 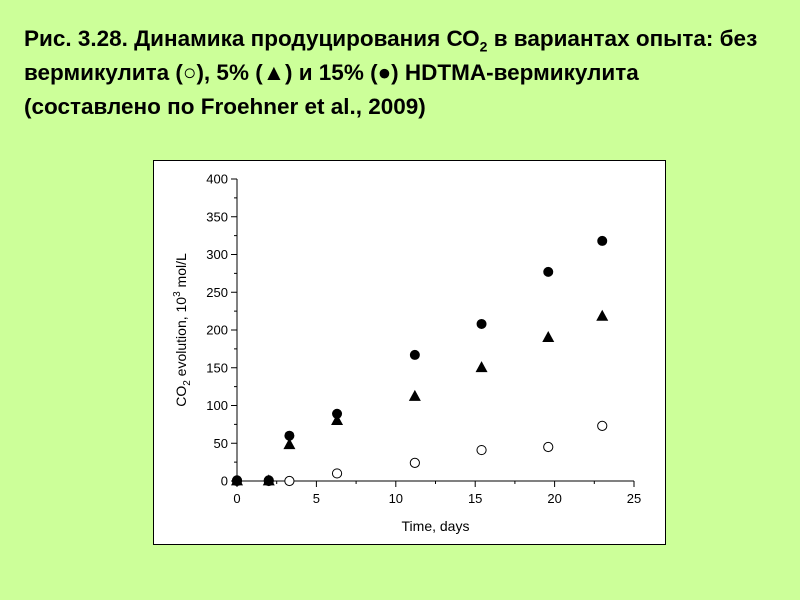 What do you see at coordinates (236, 498) in the screenshot?
I see `x-tick-label: 0` at bounding box center [236, 498].